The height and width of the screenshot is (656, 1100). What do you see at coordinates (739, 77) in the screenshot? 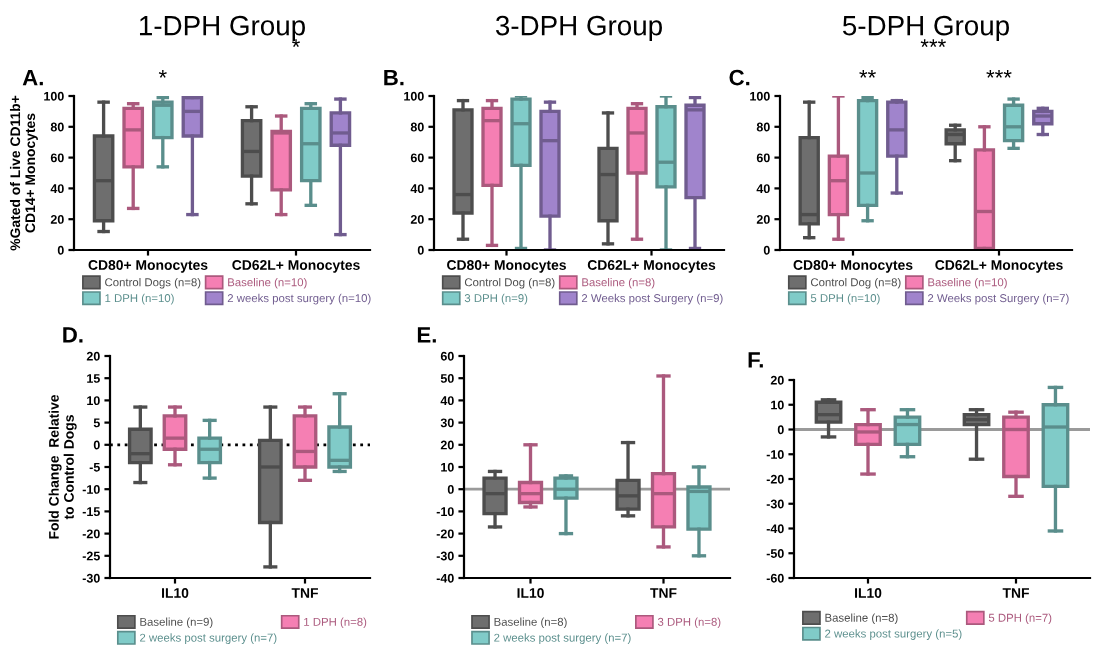
I see `text: C.` at bounding box center [739, 77].